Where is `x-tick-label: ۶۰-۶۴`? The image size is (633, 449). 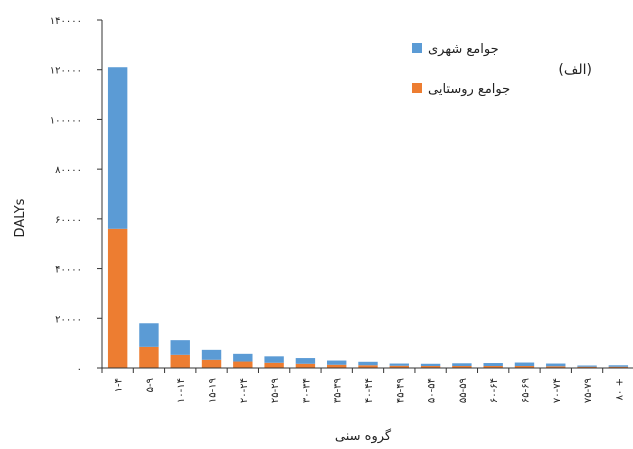
x-tick-label: ۶۰-۶۴ is located at coordinates (494, 390).